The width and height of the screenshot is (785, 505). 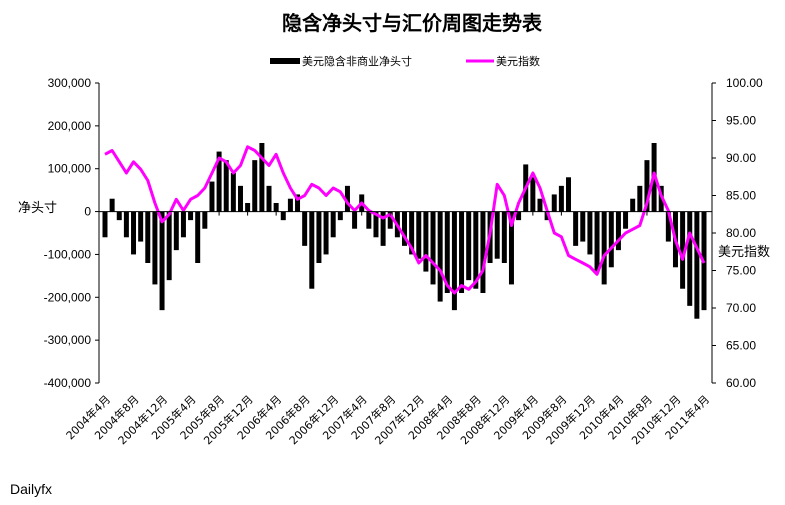 What do you see at coordinates (741, 121) in the screenshot?
I see `right-tick-label: 95.00` at bounding box center [741, 121].